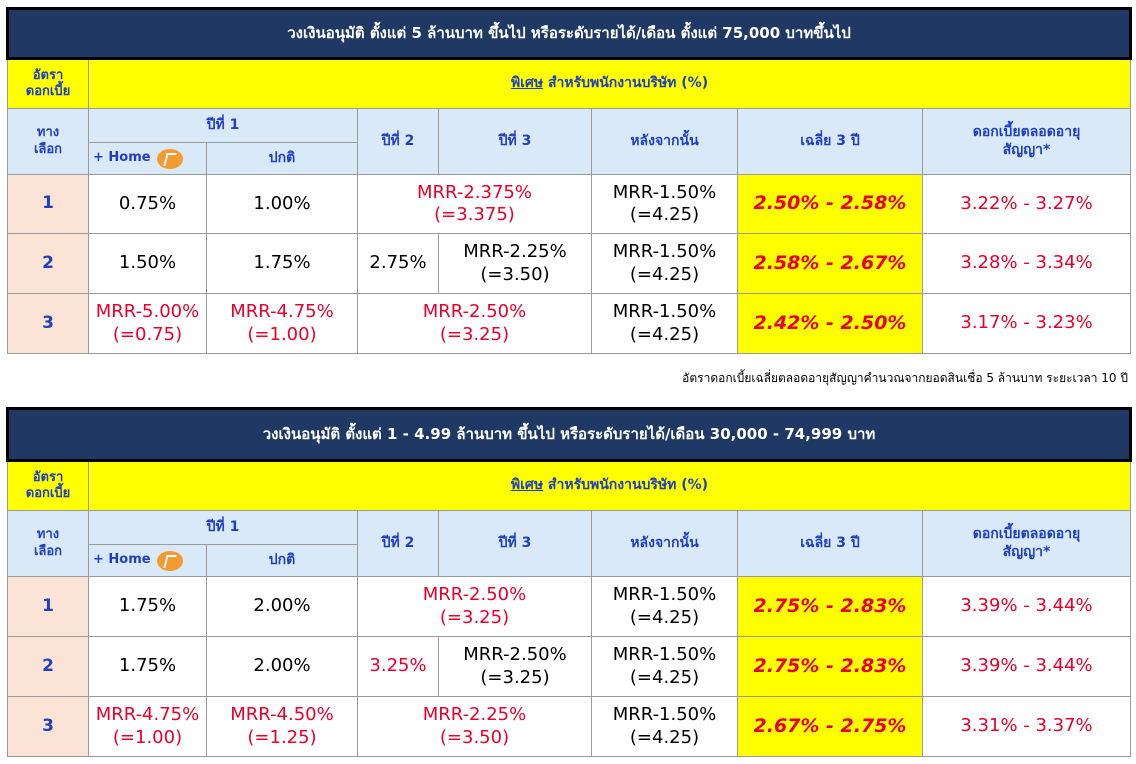 The height and width of the screenshot is (764, 1136). Describe the element at coordinates (398, 263) in the screenshot. I see `year2-rate: 2.75%` at that location.